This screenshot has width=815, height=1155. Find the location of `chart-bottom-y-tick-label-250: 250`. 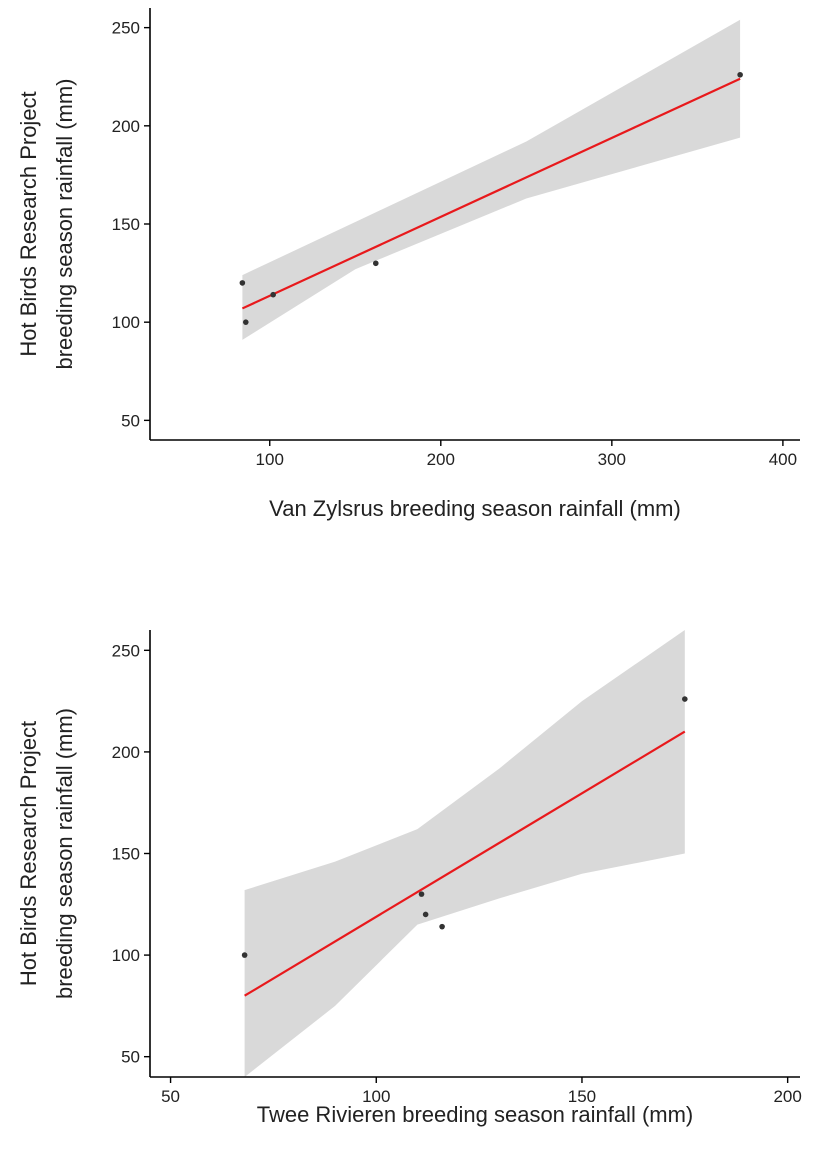

chart-bottom-y-tick-label-250: 250 is located at coordinates (126, 650).